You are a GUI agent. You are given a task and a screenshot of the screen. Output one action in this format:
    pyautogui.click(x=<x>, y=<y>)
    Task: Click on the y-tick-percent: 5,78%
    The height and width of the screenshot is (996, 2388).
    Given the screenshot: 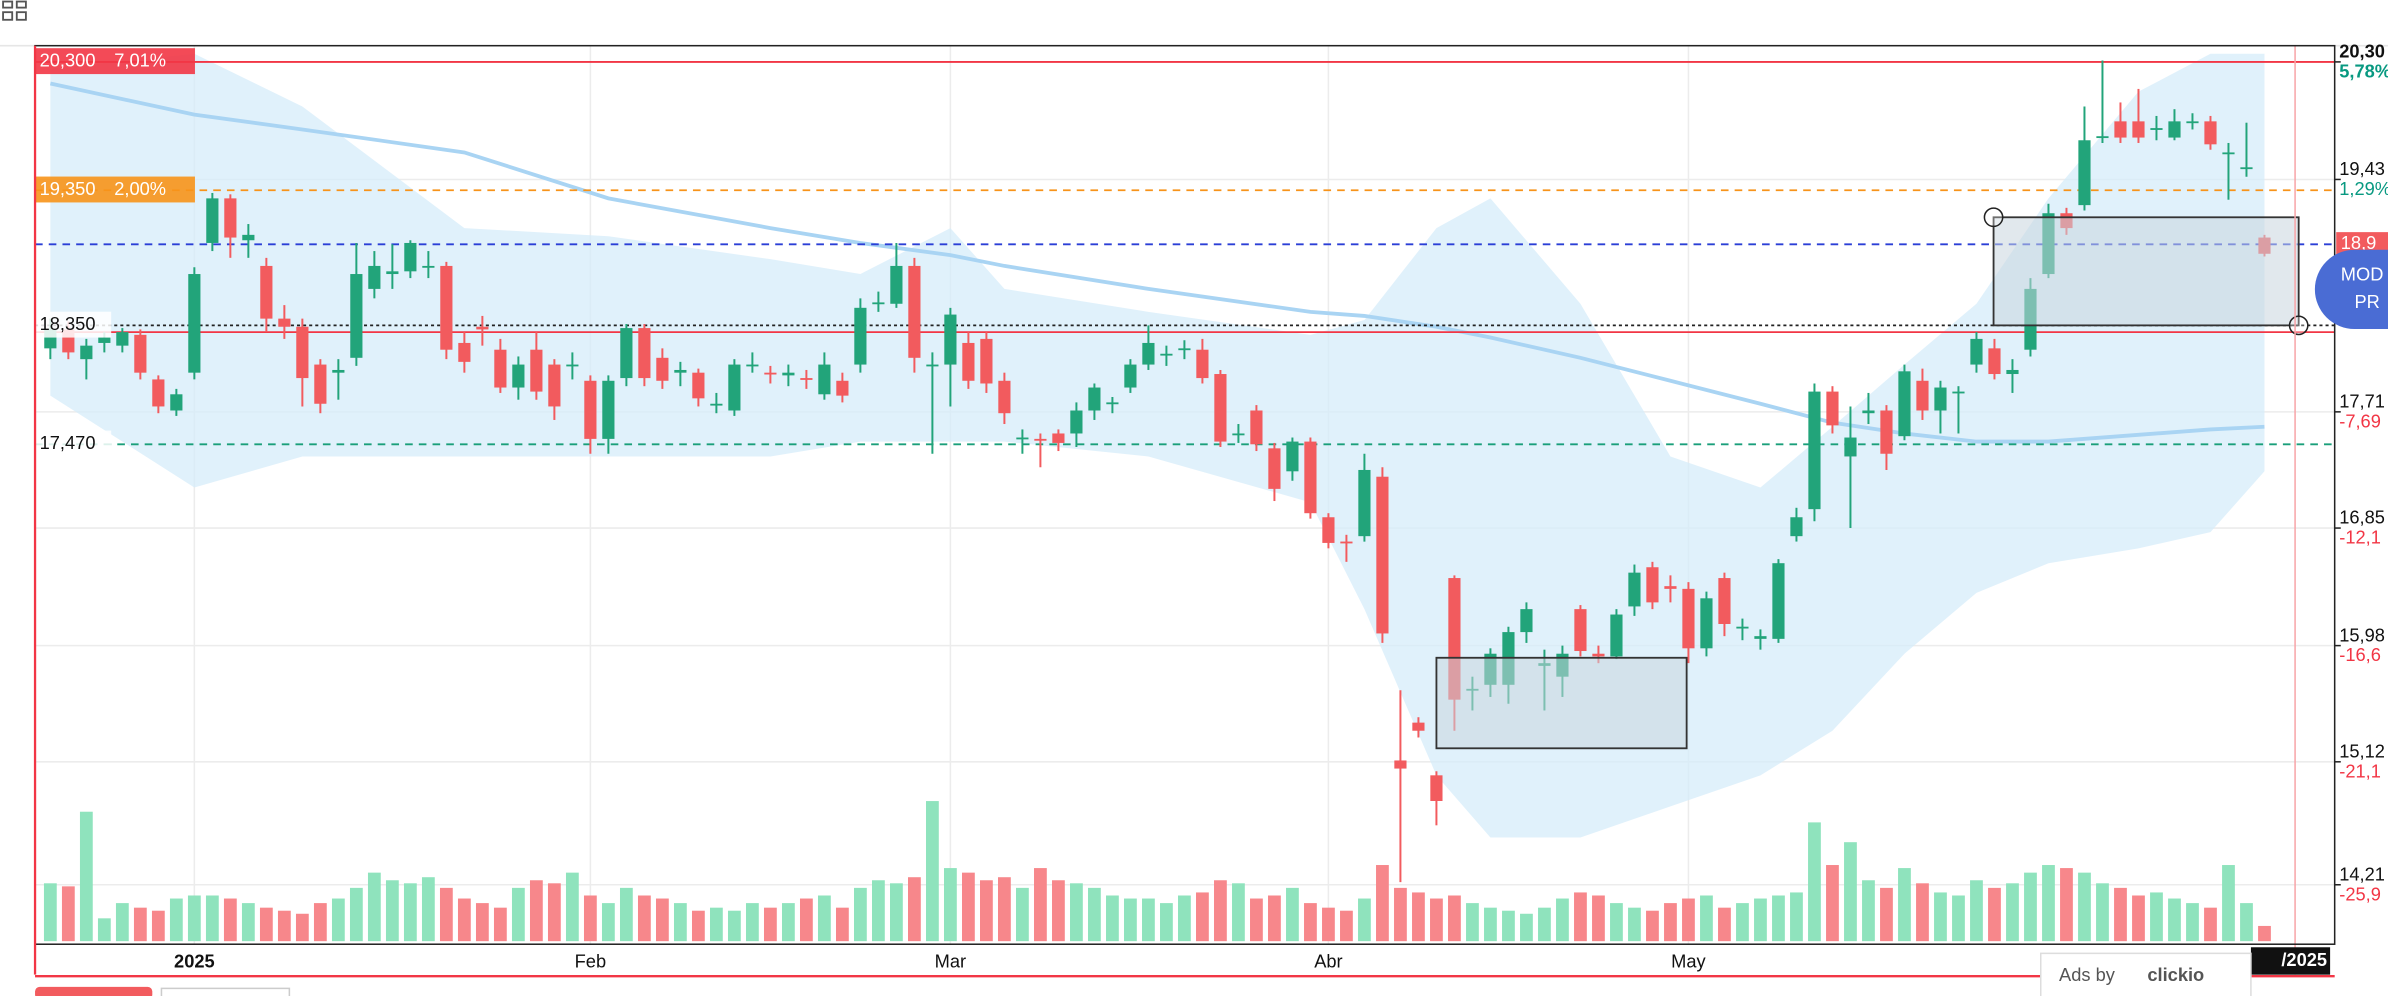 What is the action you would take?
    pyautogui.click(x=2363, y=70)
    